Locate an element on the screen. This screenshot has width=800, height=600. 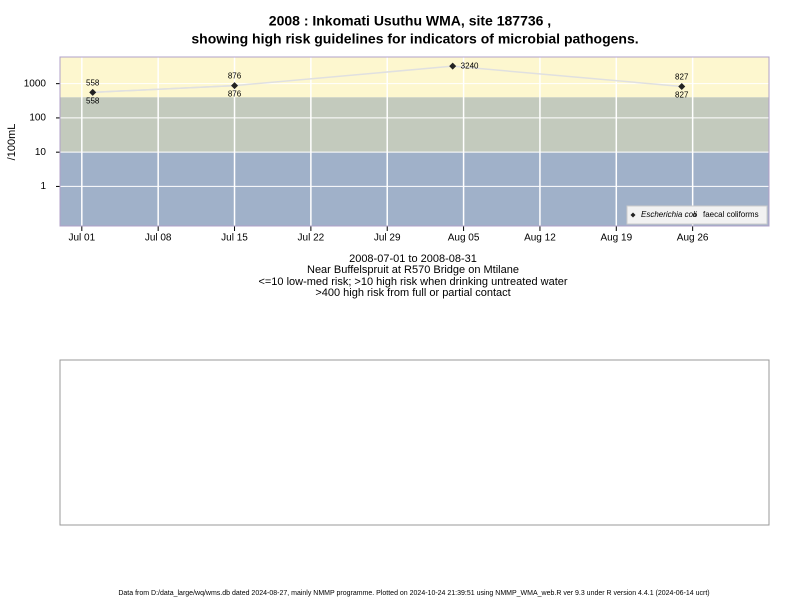
x-tick-label: Aug 12 is located at coordinates (540, 238).